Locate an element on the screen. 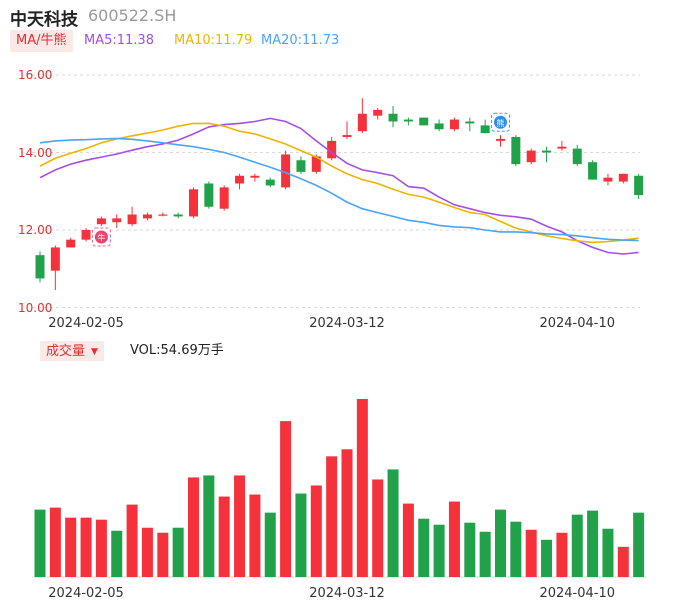 The image size is (686, 606). y-tick-label: 12.00 is located at coordinates (35, 230).